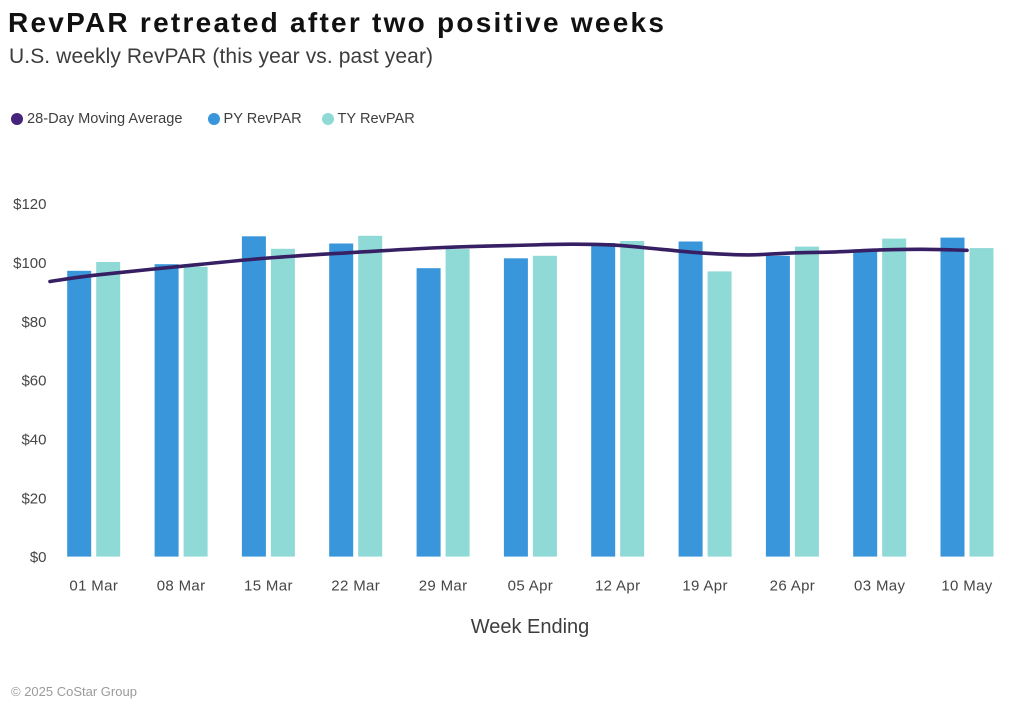 The width and height of the screenshot is (1024, 709). Describe the element at coordinates (530, 586) in the screenshot. I see `svg-text: 05 Apr` at that location.